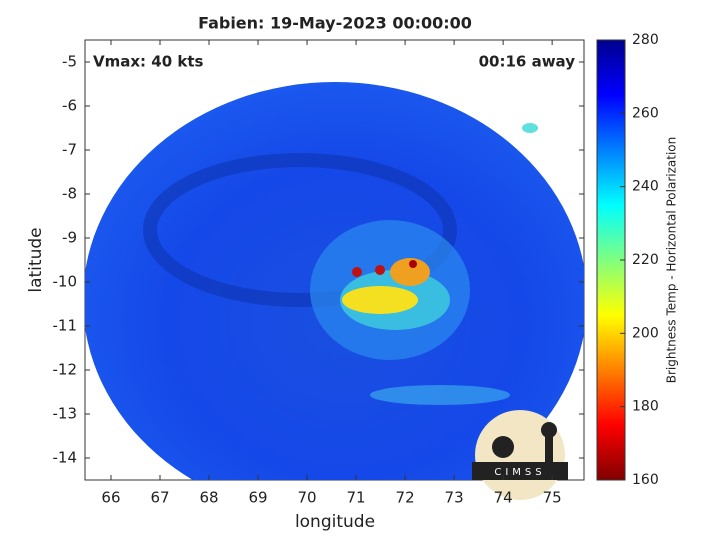 This screenshot has height=540, width=720. What do you see at coordinates (110, 498) in the screenshot?
I see `x-tick-label: 66` at bounding box center [110, 498].